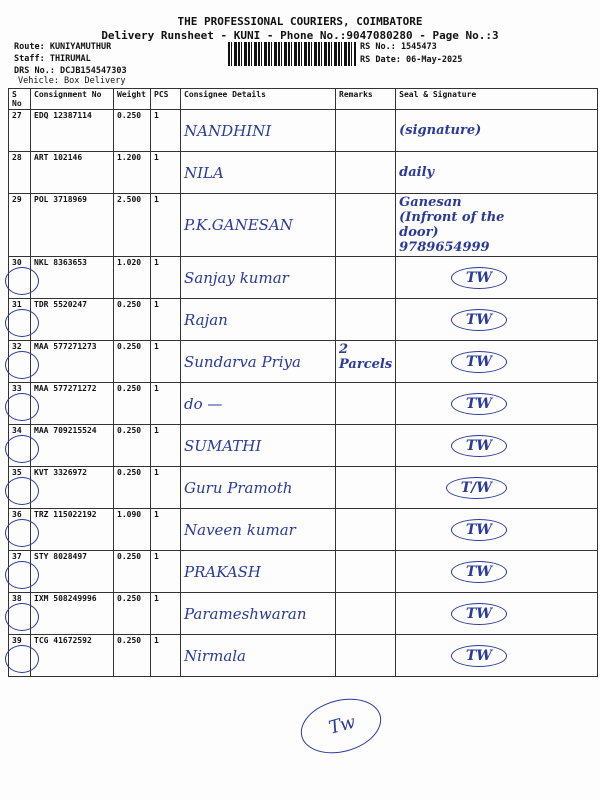 The image size is (600, 800). I want to click on serial-number: 32, so click(22, 361).